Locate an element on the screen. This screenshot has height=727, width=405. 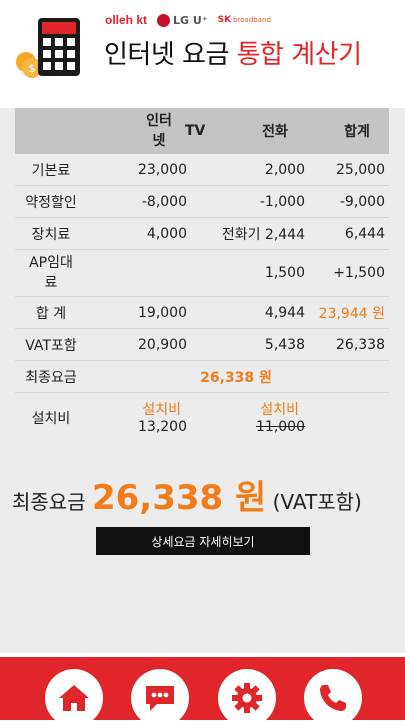
page-title: 인터넷 요금 통합 계산기 is located at coordinates (233, 52).